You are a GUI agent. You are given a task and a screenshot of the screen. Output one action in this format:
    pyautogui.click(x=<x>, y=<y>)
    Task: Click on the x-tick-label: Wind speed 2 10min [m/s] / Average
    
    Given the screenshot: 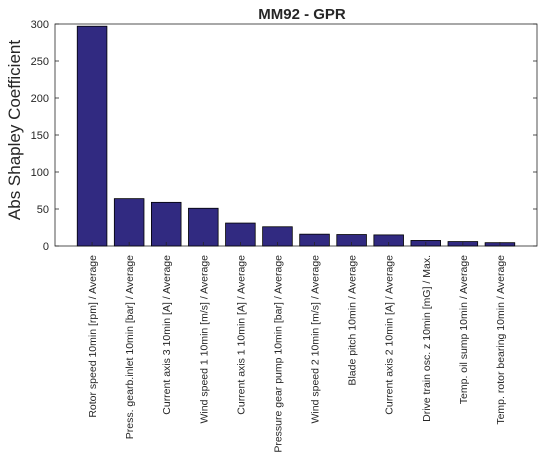 What is the action you would take?
    pyautogui.click(x=316, y=339)
    